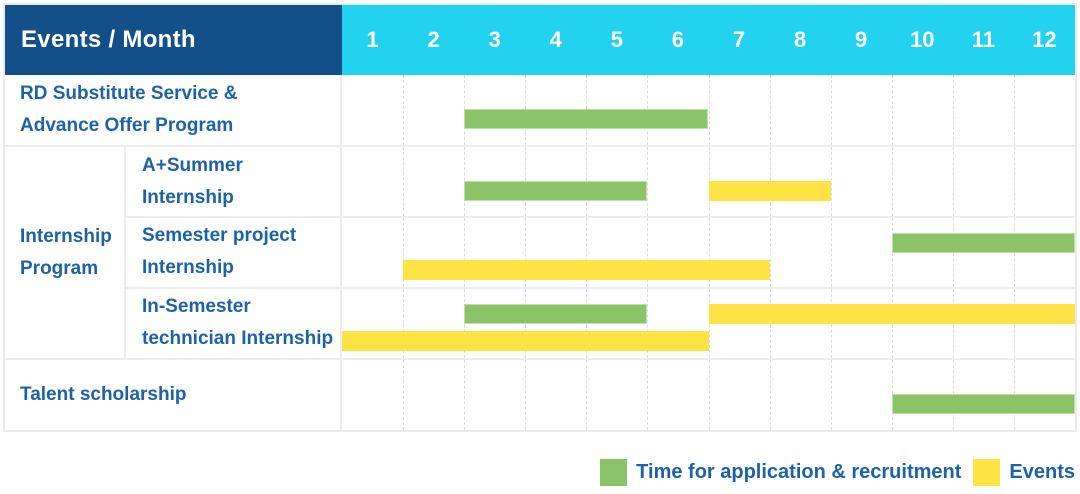  Describe the element at coordinates (922, 39) in the screenshot. I see `month-label: 10` at that location.